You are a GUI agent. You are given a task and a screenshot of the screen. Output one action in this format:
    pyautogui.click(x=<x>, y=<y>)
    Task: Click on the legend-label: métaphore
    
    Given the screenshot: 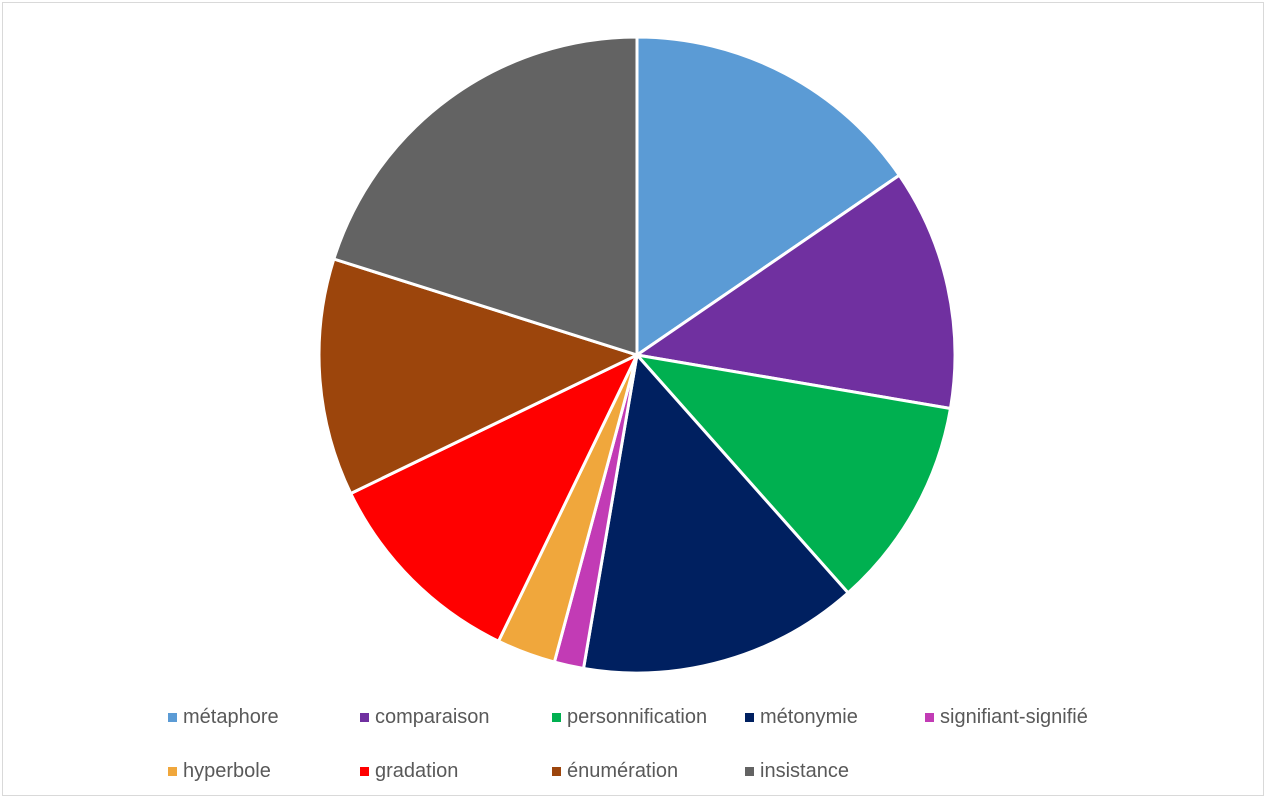 What is the action you would take?
    pyautogui.click(x=231, y=717)
    